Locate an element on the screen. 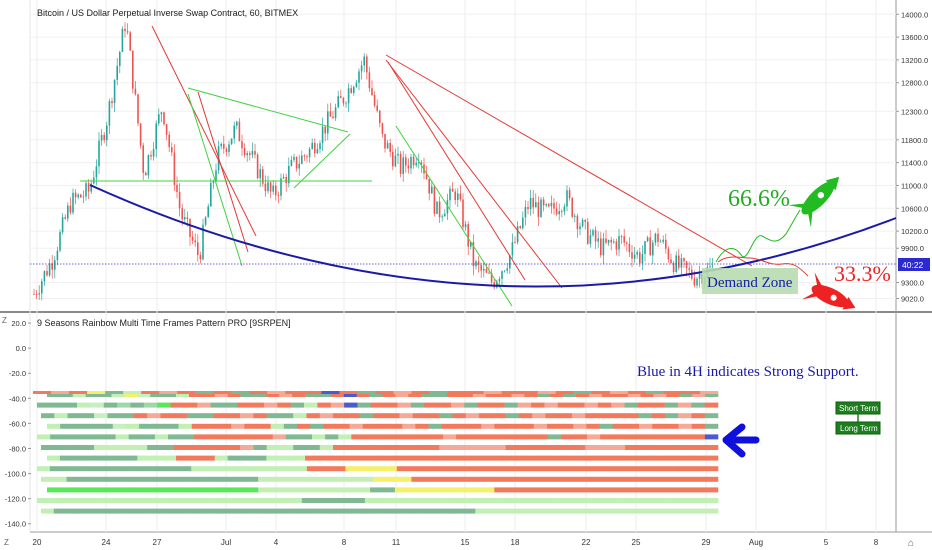  bottom-left-scale-icon: Z is located at coordinates (6, 542).